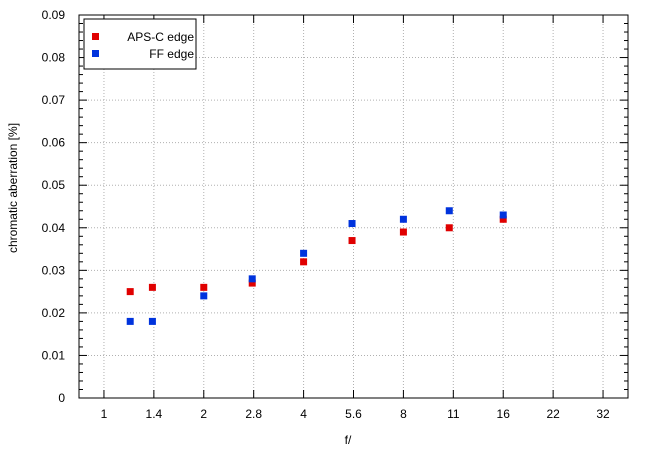 The image size is (650, 450). I want to click on y-tick-labels: 0 0.01 0.02 0.03 0.04 0.05 0.06 0.07 0.08 0.09, so click(54, 206).